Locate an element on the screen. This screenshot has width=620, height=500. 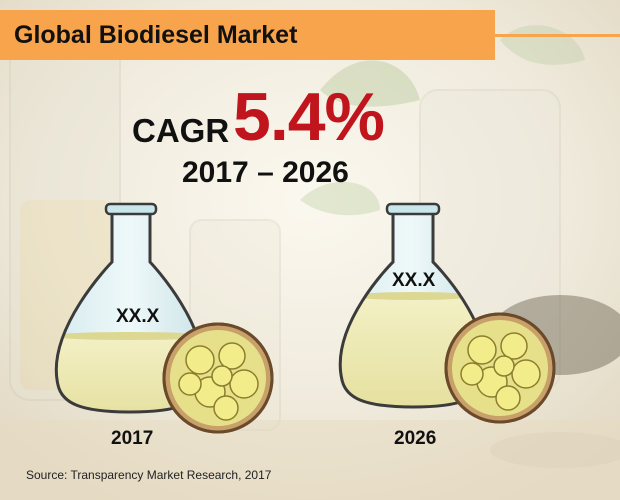
cagr-label: CAGR is located at coordinates (181, 130).